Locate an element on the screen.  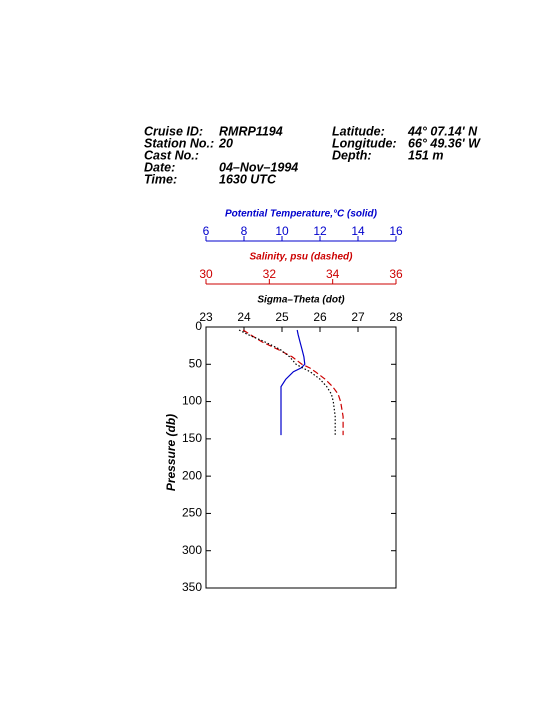
x-tick-label: 25 is located at coordinates (282, 317).